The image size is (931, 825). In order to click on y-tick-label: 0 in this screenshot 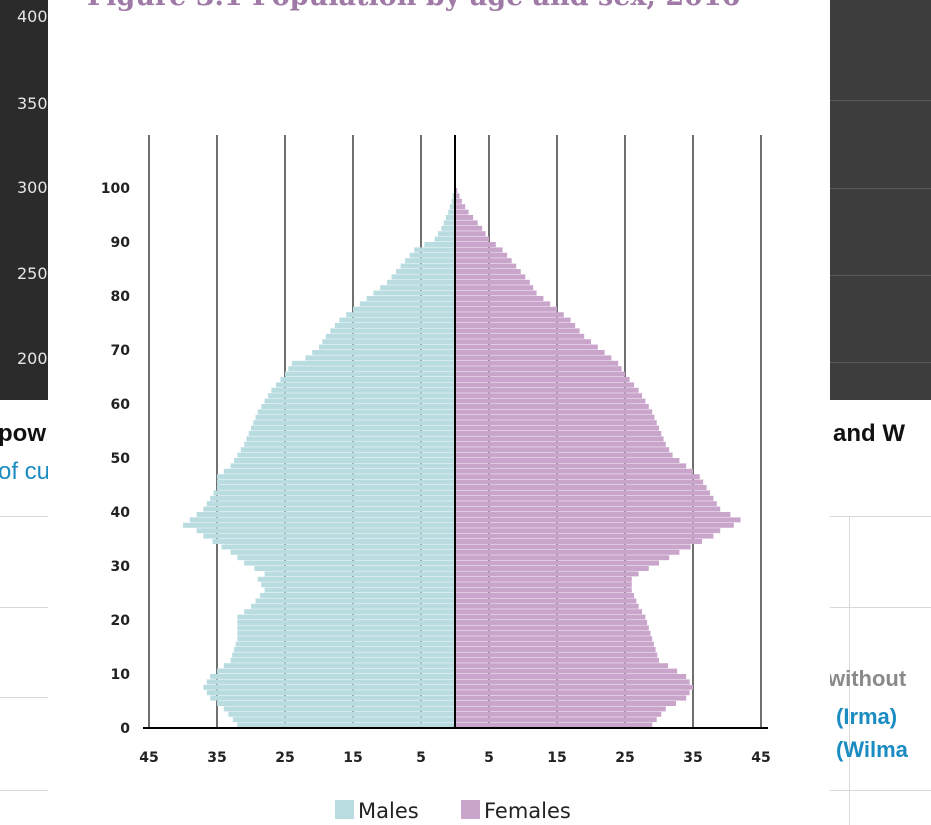, I will do `click(125, 729)`.